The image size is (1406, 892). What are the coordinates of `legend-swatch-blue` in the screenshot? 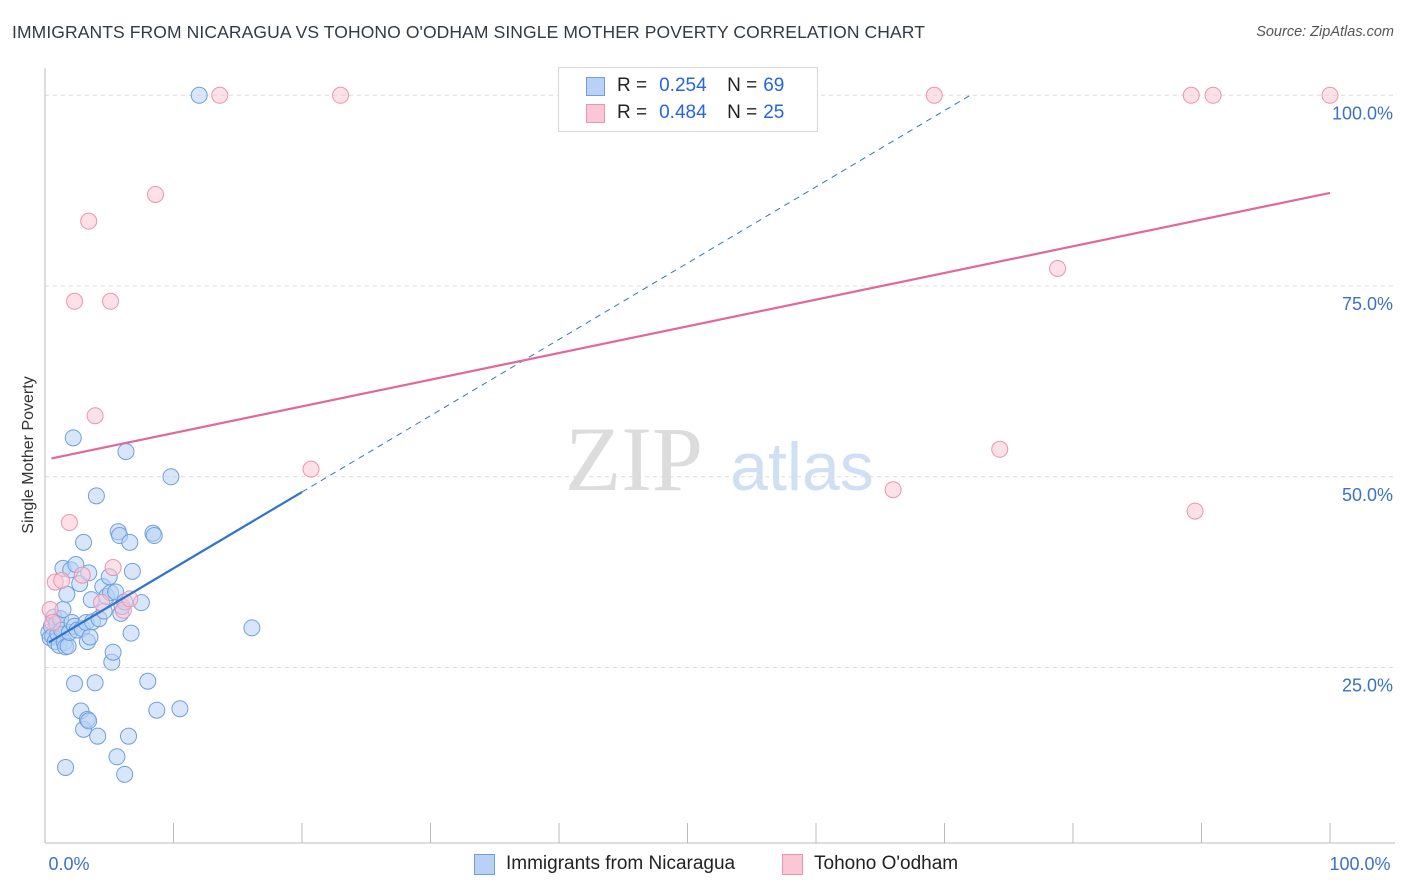 It's located at (595, 86).